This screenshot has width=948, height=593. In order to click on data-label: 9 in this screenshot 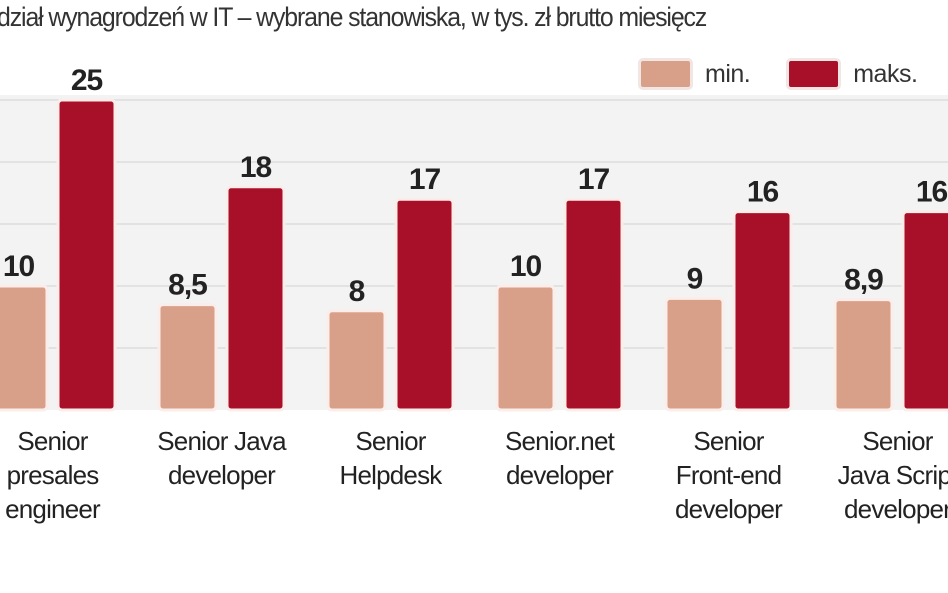, I will do `click(695, 278)`.